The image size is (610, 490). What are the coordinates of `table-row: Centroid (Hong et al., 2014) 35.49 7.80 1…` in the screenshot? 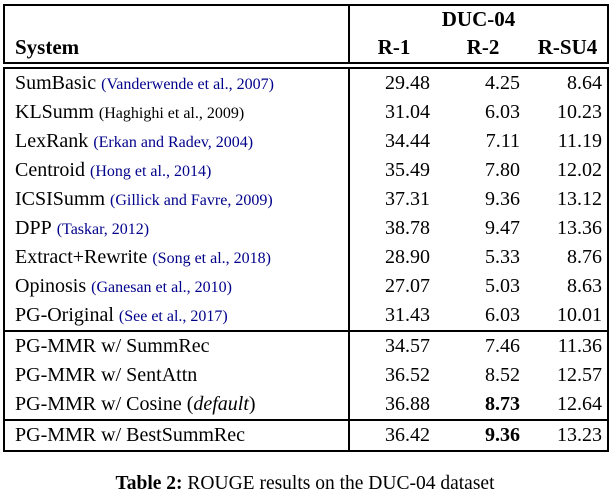 It's located at (306, 170).